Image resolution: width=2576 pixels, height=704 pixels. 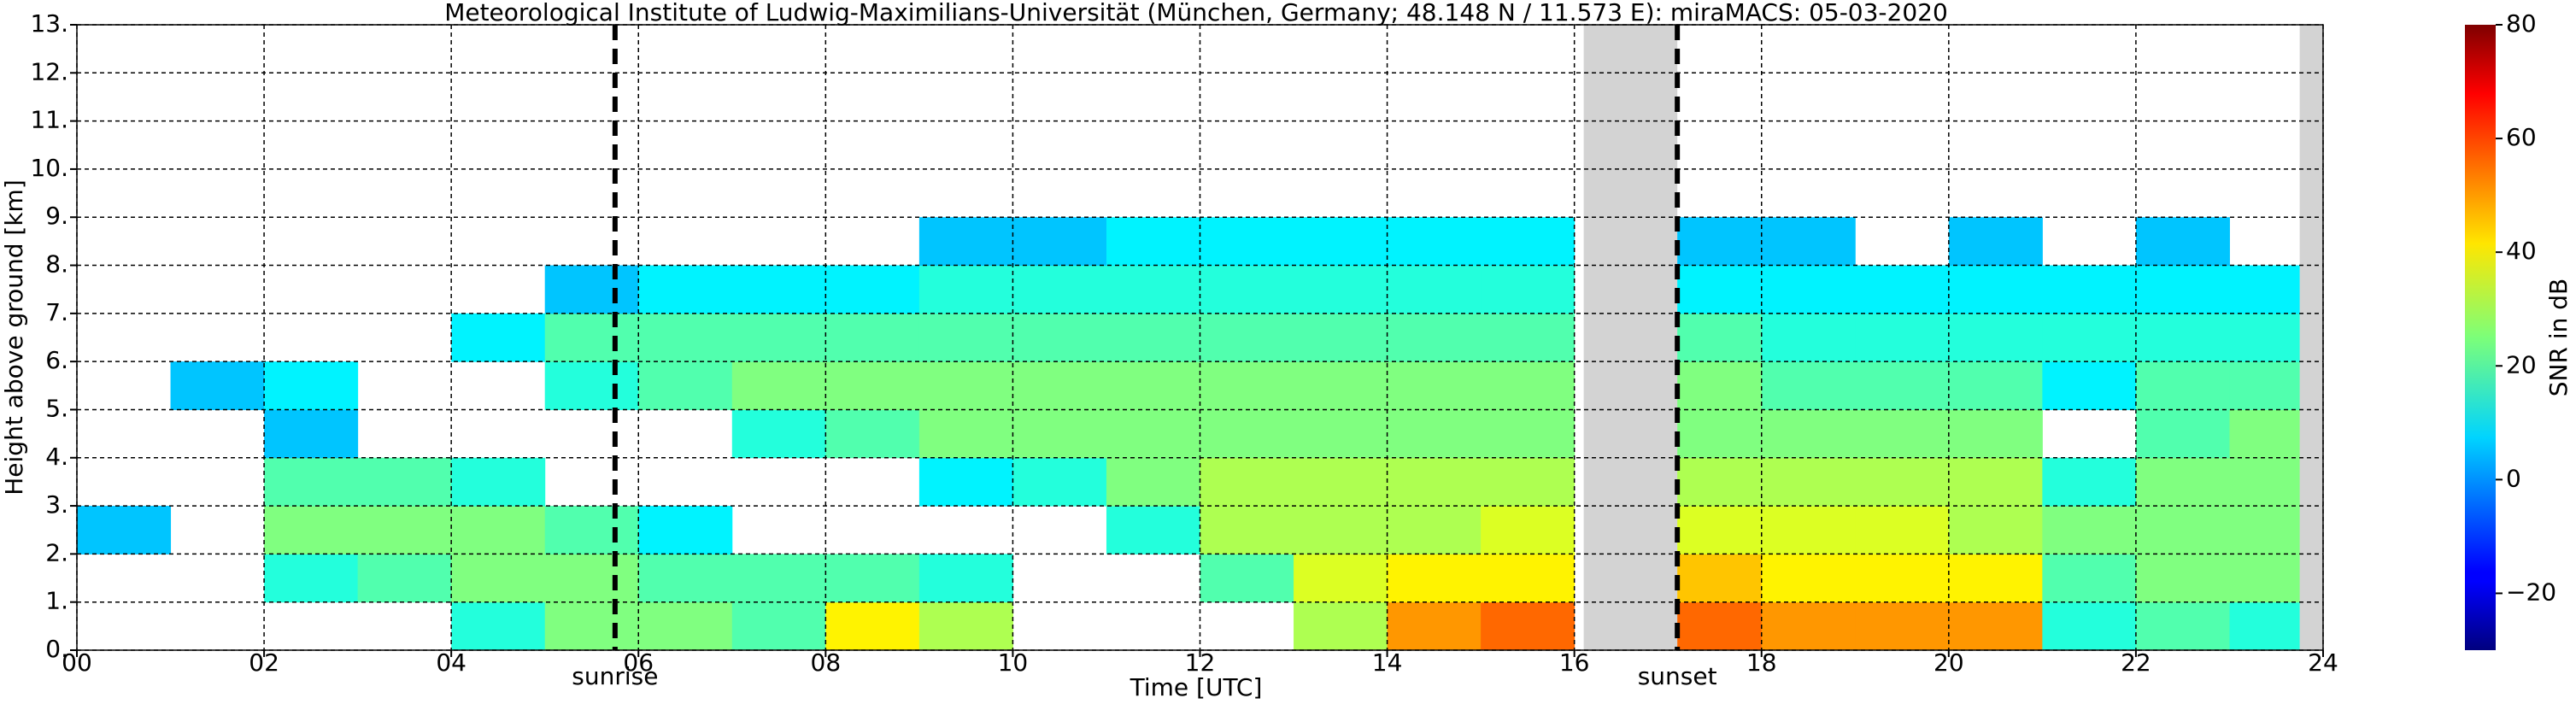 I want to click on y-tick-label: 4., so click(x=56, y=457).